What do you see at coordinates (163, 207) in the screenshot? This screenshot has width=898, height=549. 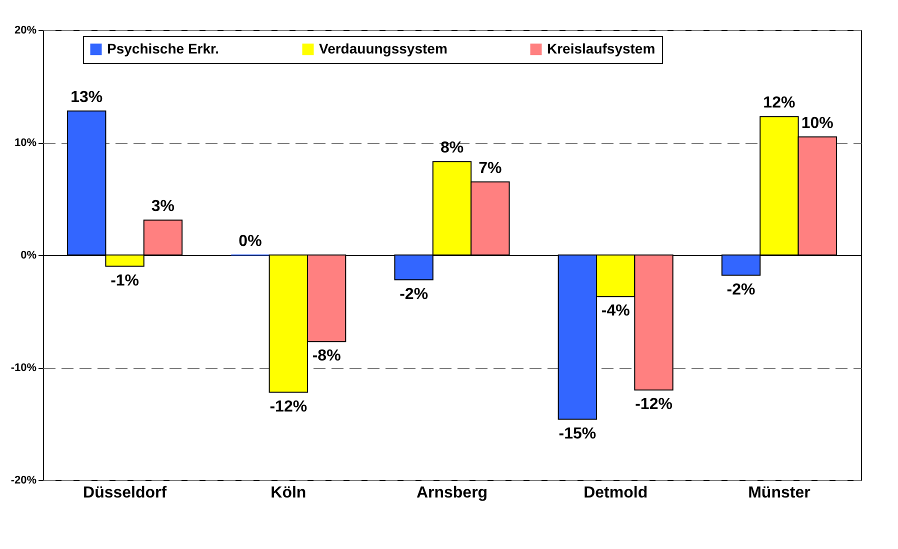 I see `data-label: 3%` at bounding box center [163, 207].